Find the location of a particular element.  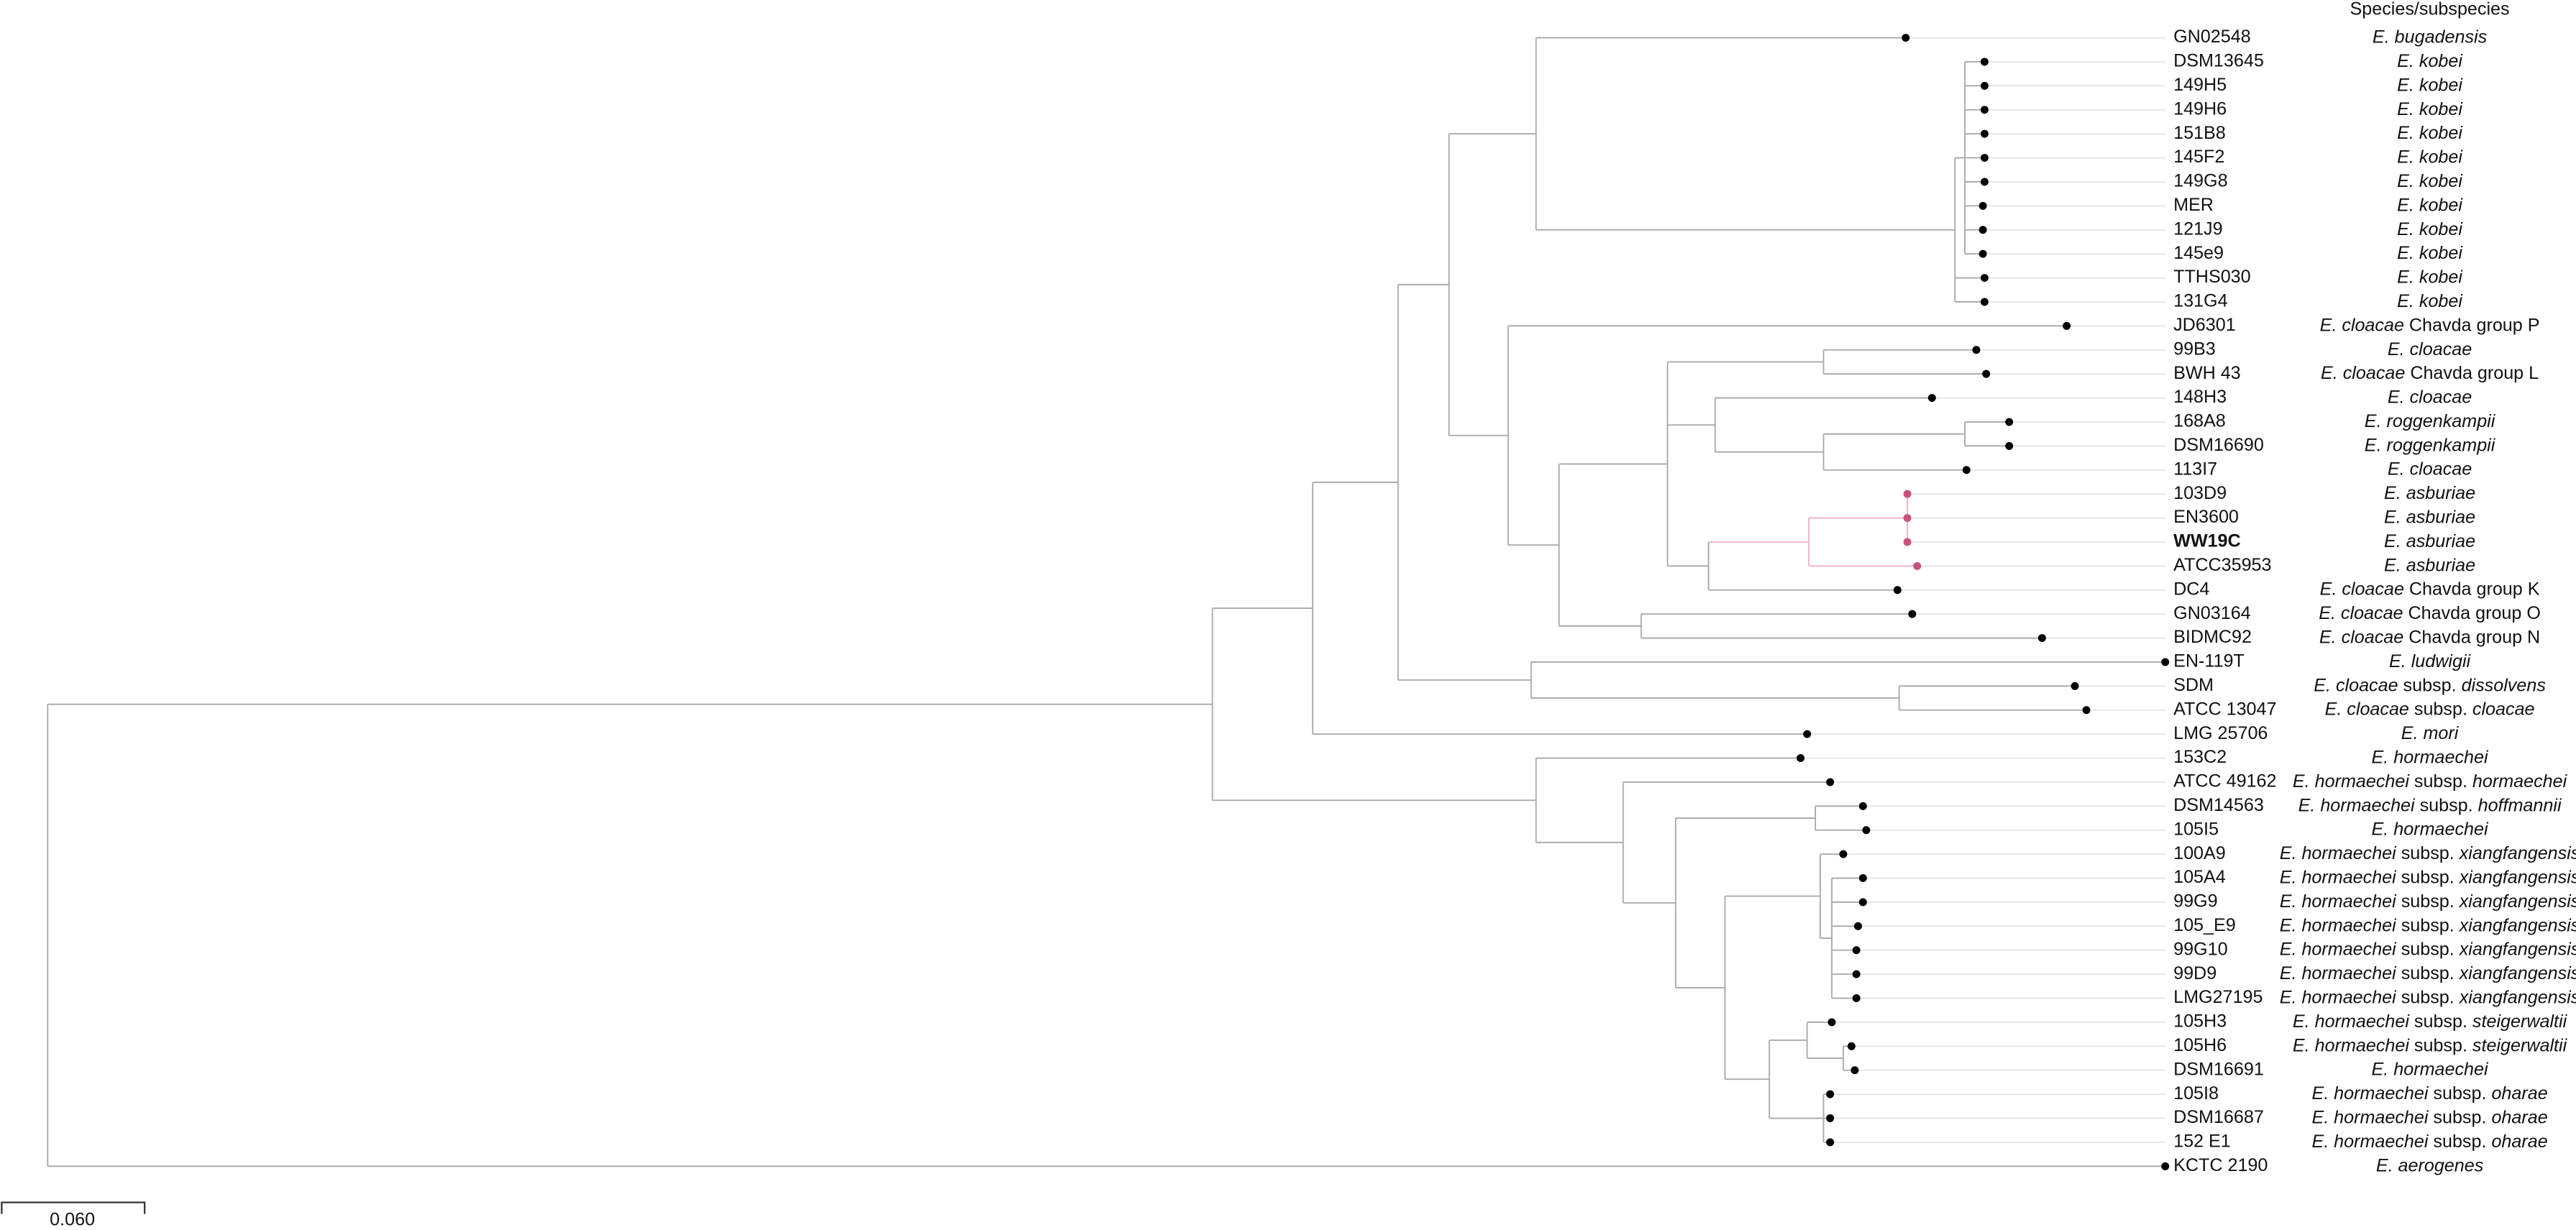

leaf-label: GN02548 is located at coordinates (2212, 37).